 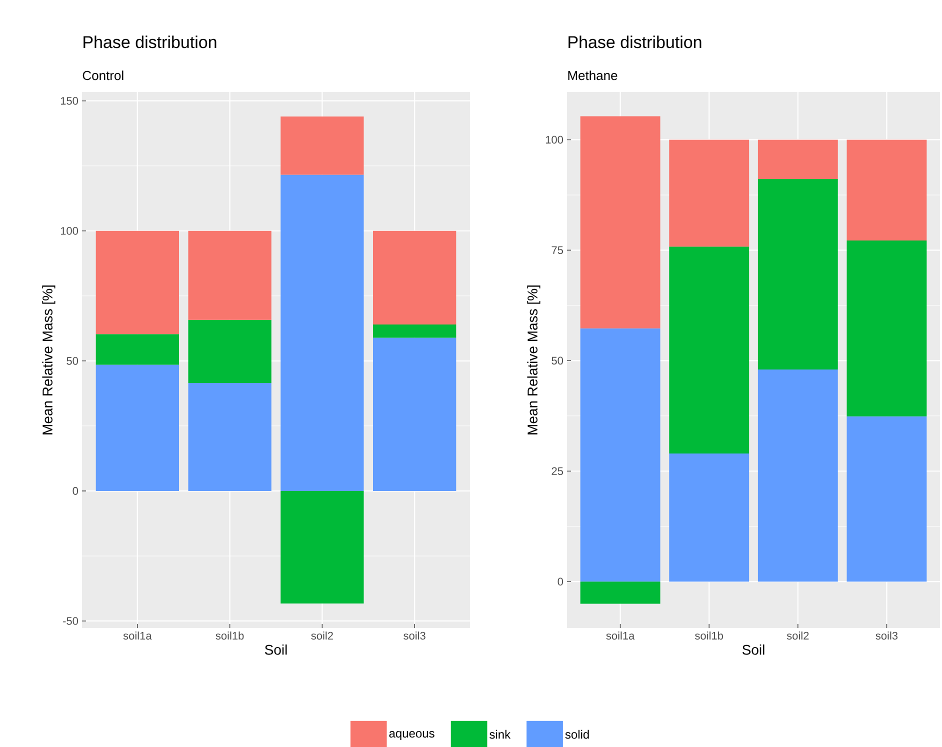 I want to click on y-tick-label: 25, so click(x=557, y=471).